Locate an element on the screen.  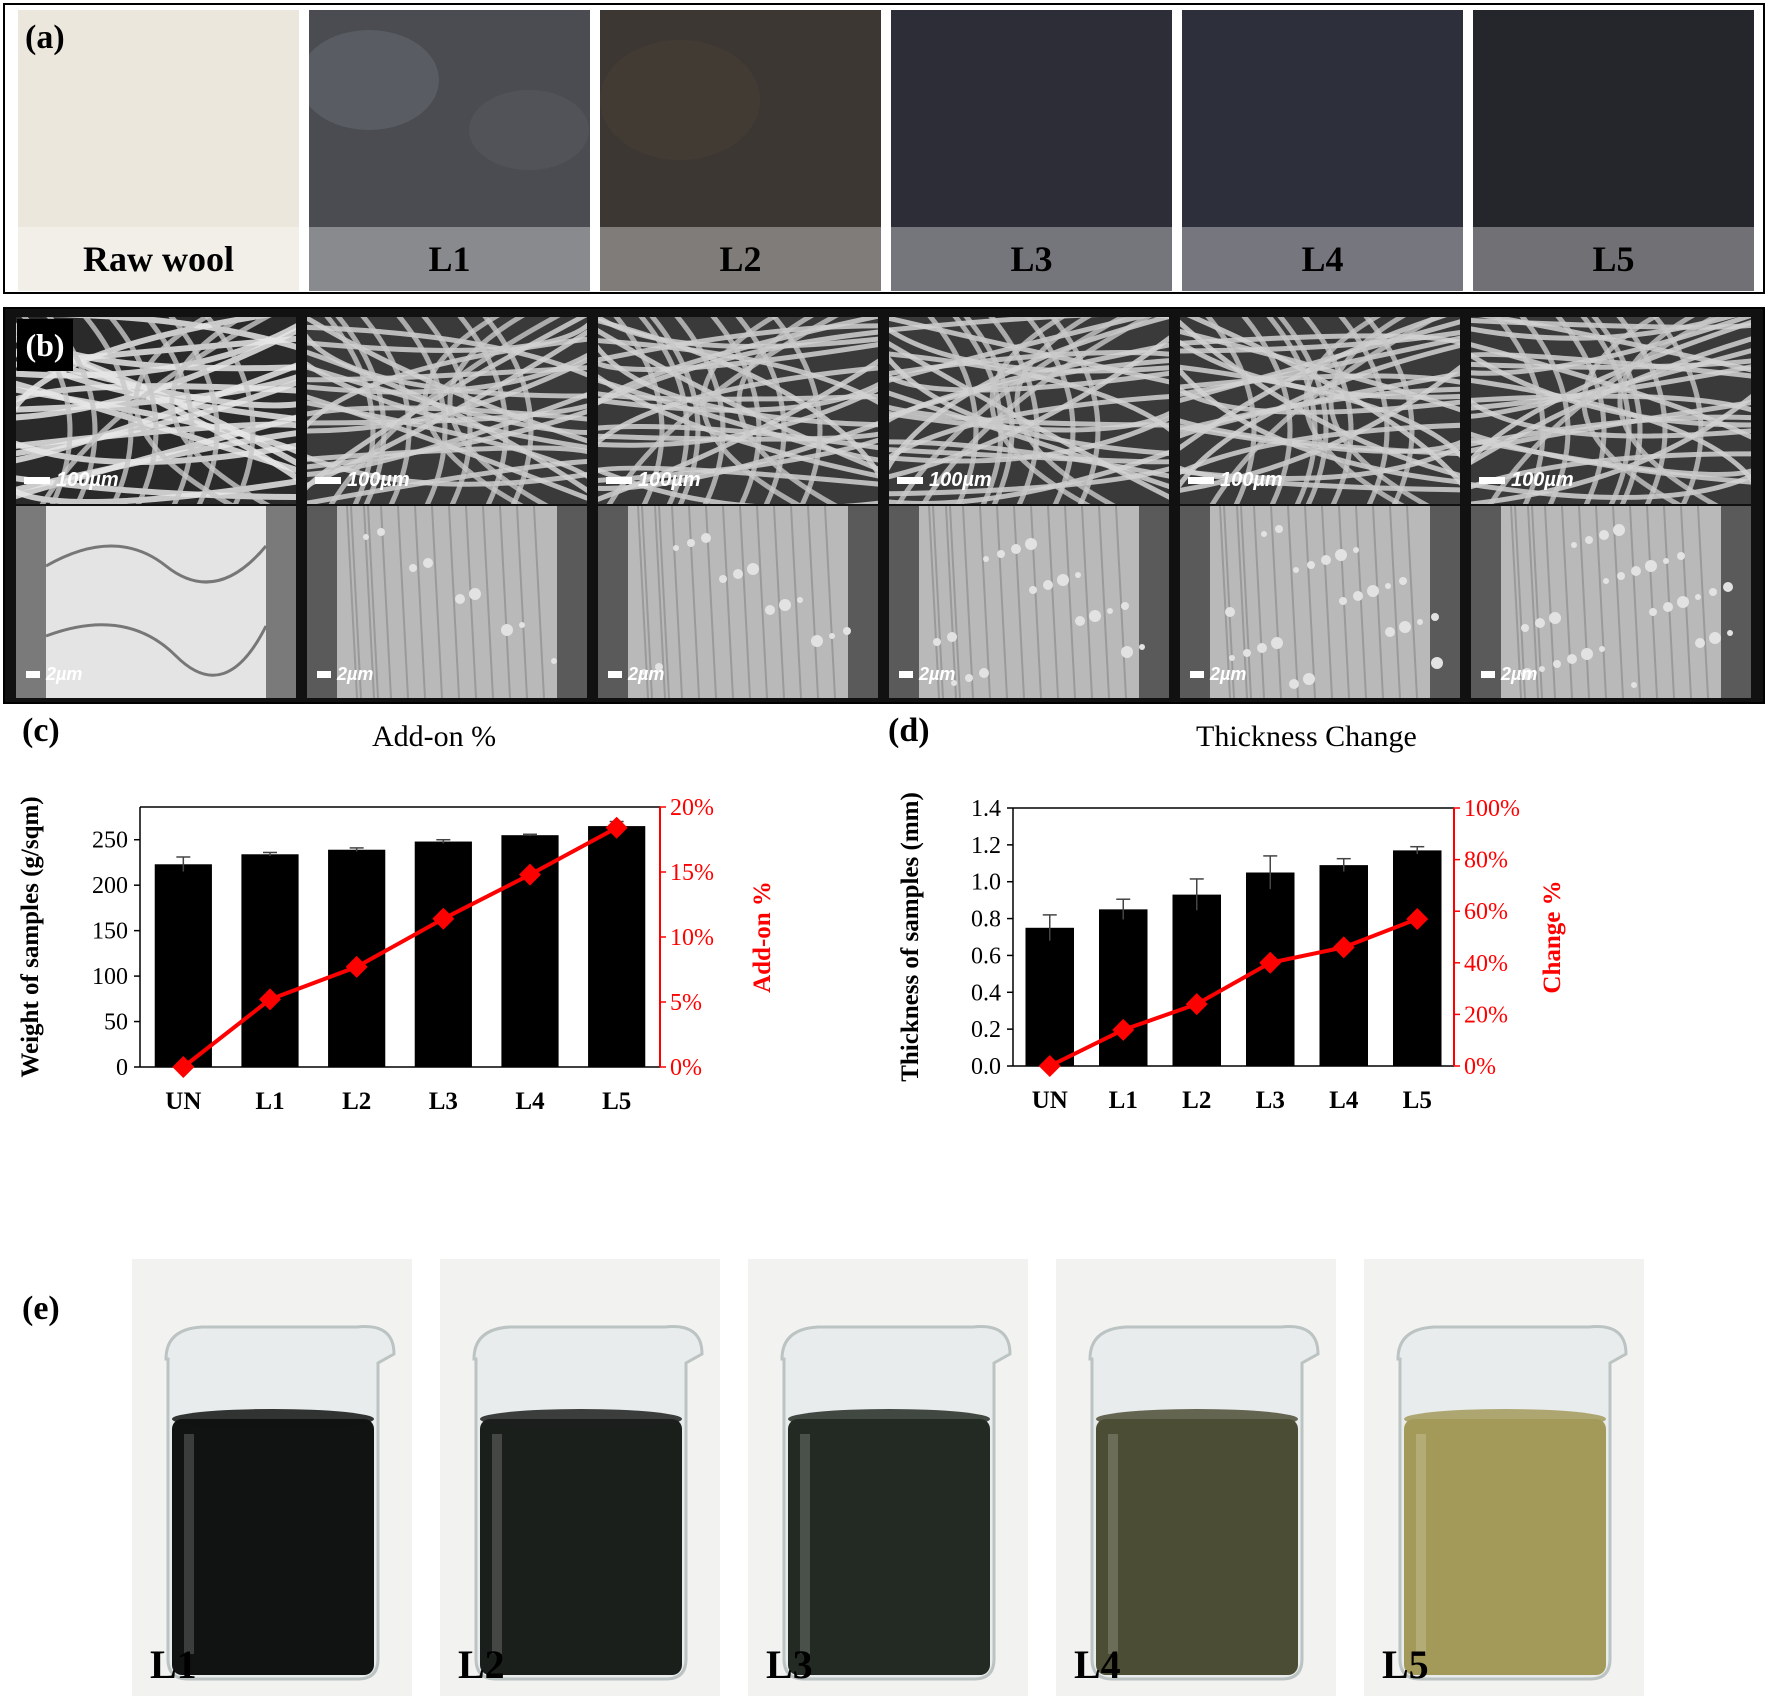
y-tick-label: 0.8 is located at coordinates (986, 920).